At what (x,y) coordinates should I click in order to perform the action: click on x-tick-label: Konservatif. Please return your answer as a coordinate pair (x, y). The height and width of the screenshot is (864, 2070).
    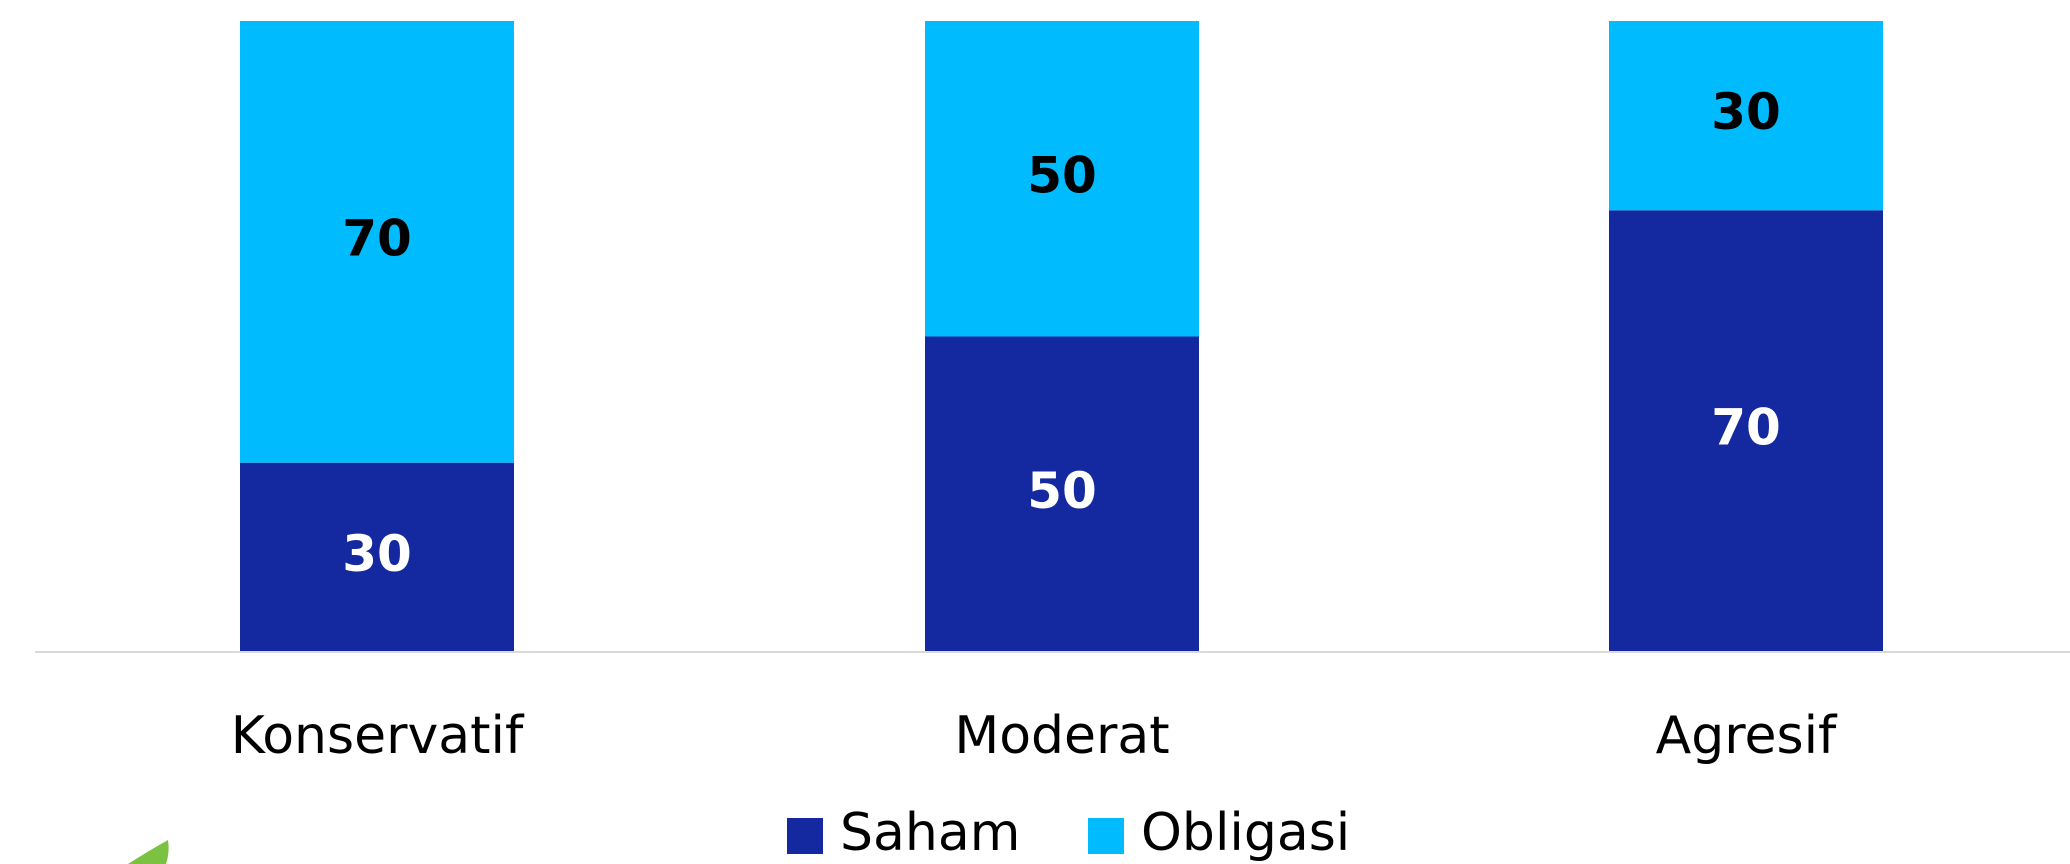
    Looking at the image, I should click on (378, 736).